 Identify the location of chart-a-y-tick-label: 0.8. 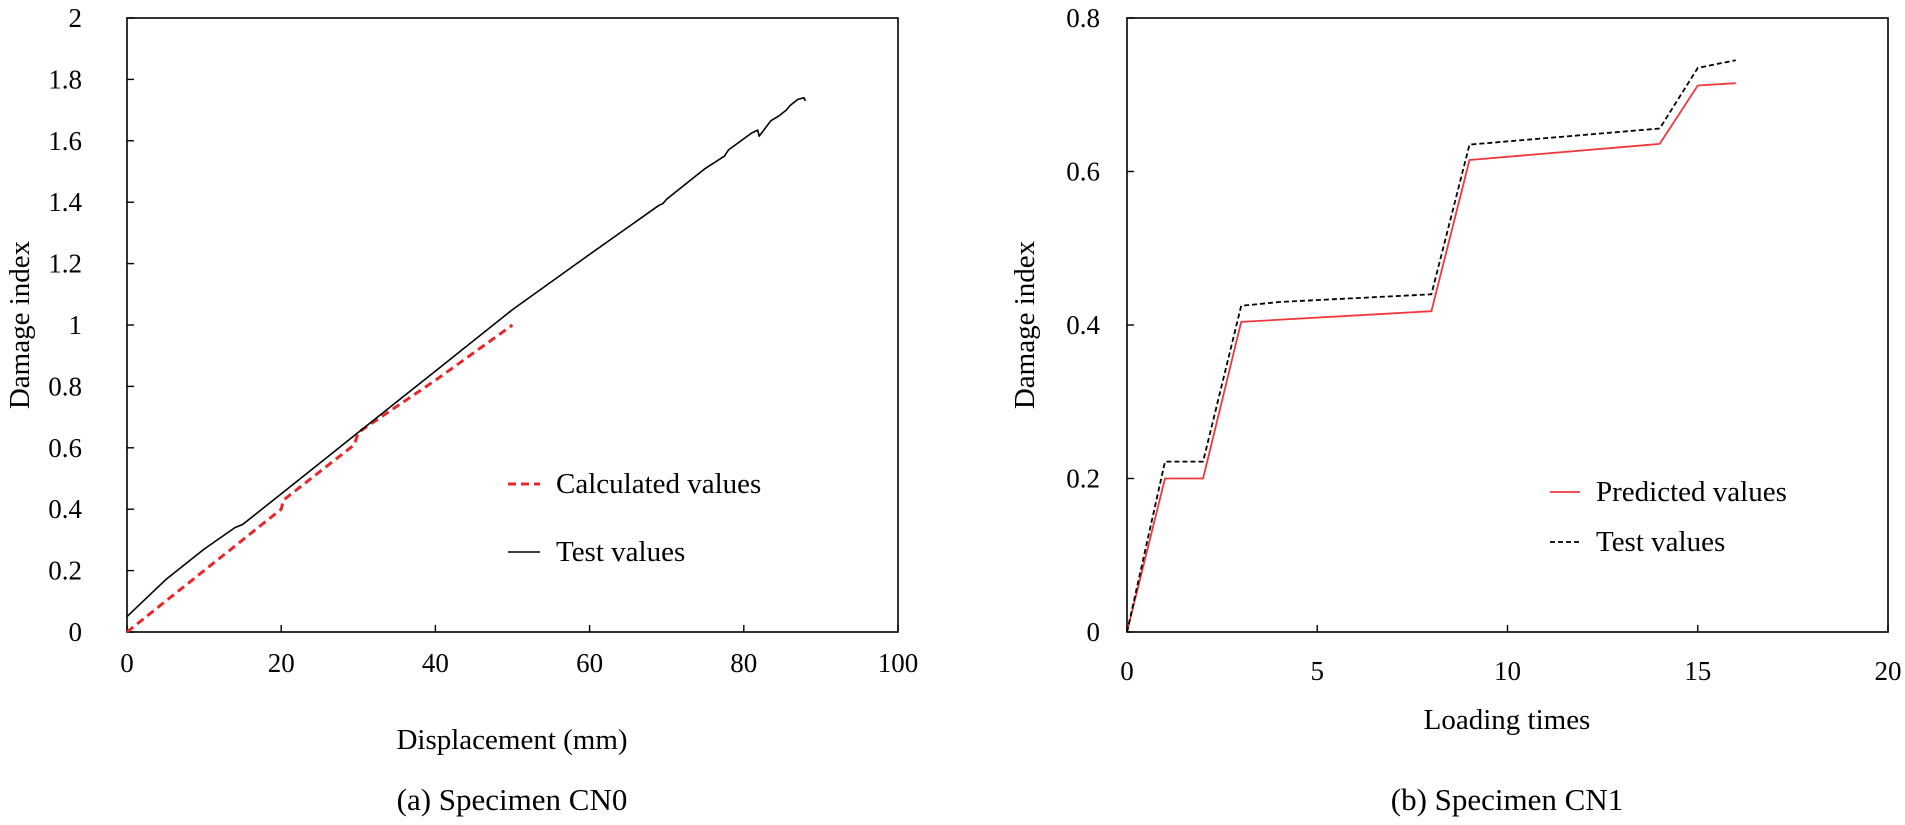
(65, 386).